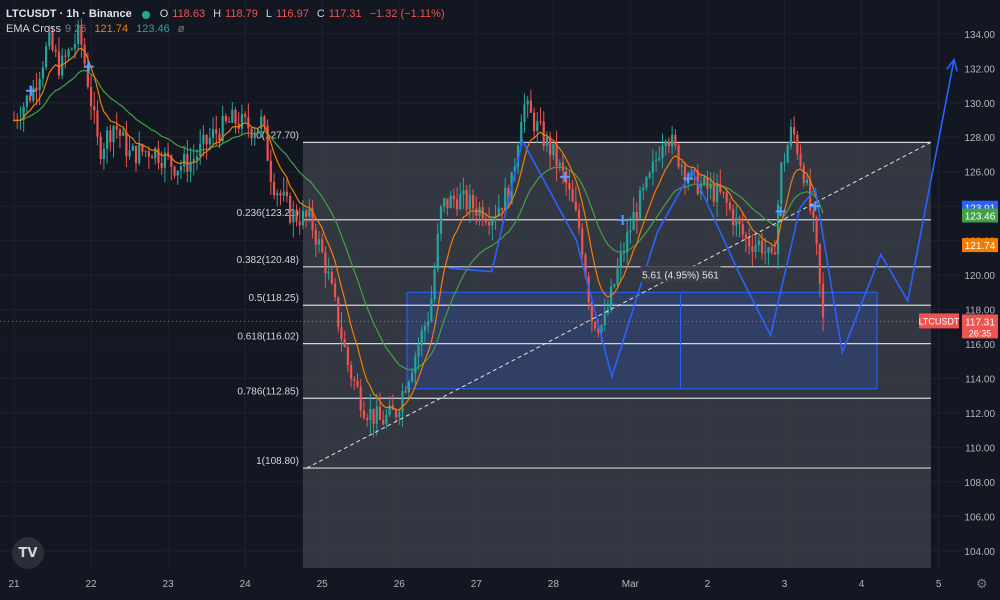 The width and height of the screenshot is (1000, 600). Describe the element at coordinates (980, 379) in the screenshot. I see `price-tick-label: 114.00` at that location.